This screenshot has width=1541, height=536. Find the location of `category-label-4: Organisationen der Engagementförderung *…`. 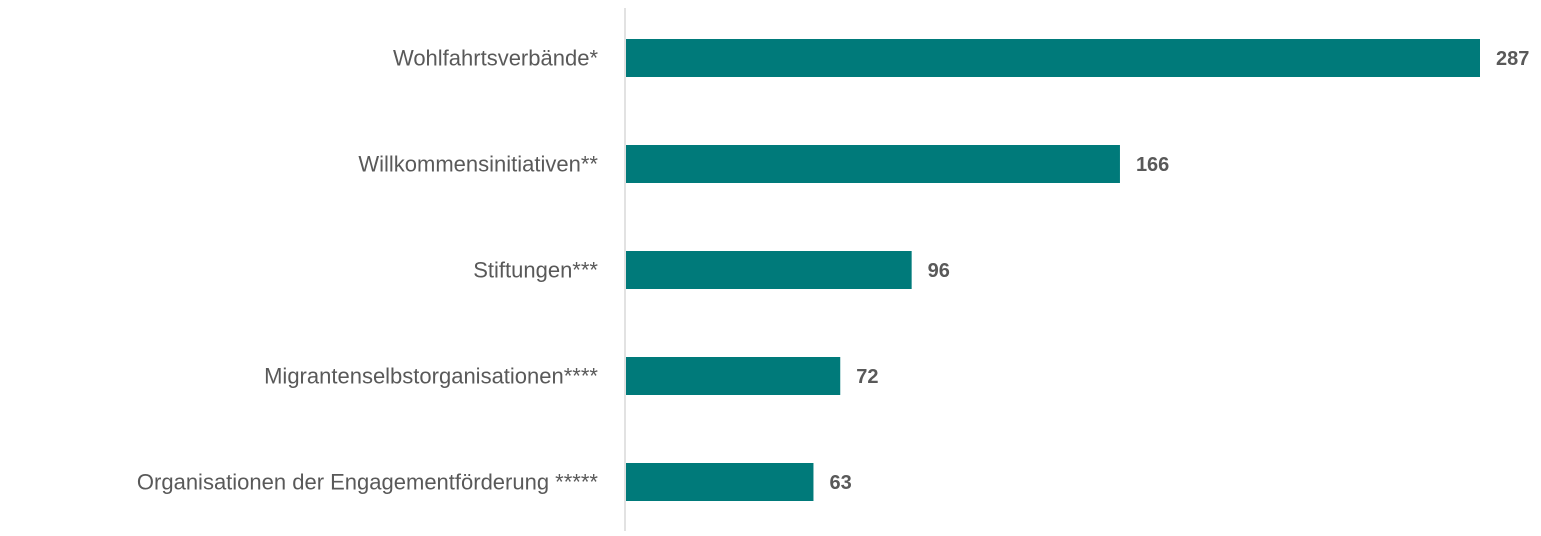

category-label-4: Organisationen der Engagementförderung *… is located at coordinates (368, 482).